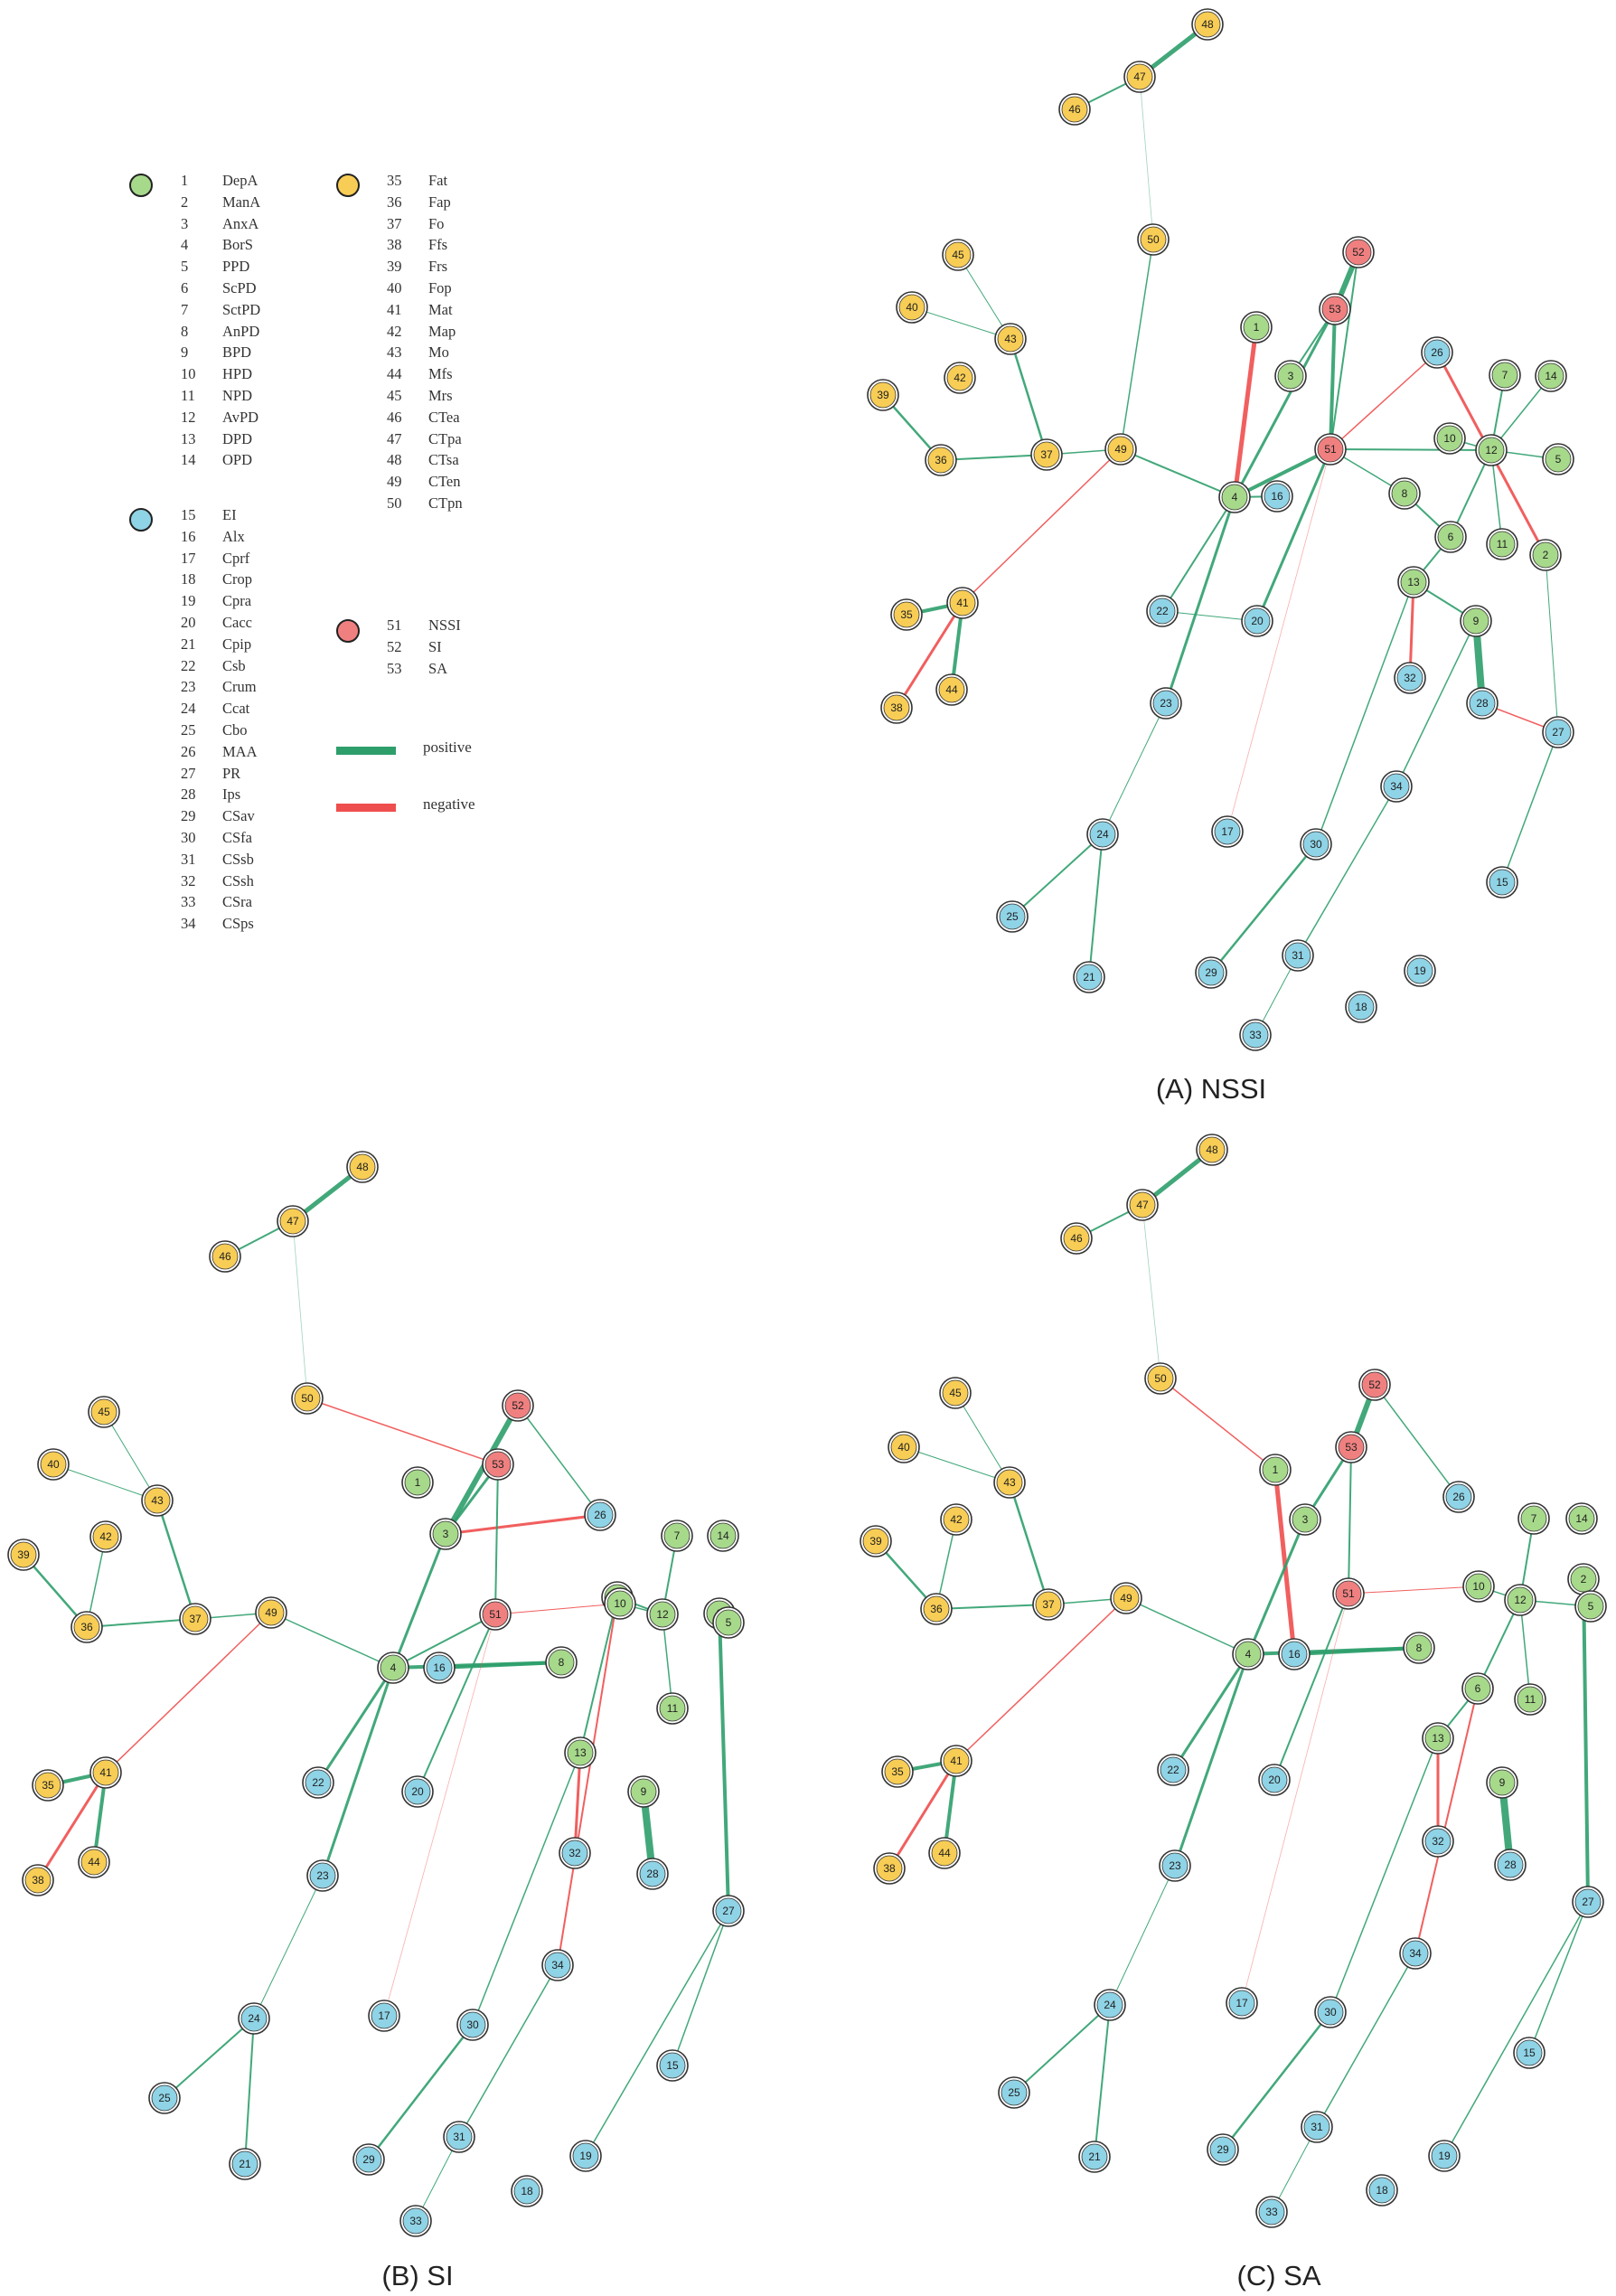 This screenshot has width=1616, height=2296. I want to click on node-label: 46, so click(1074, 109).